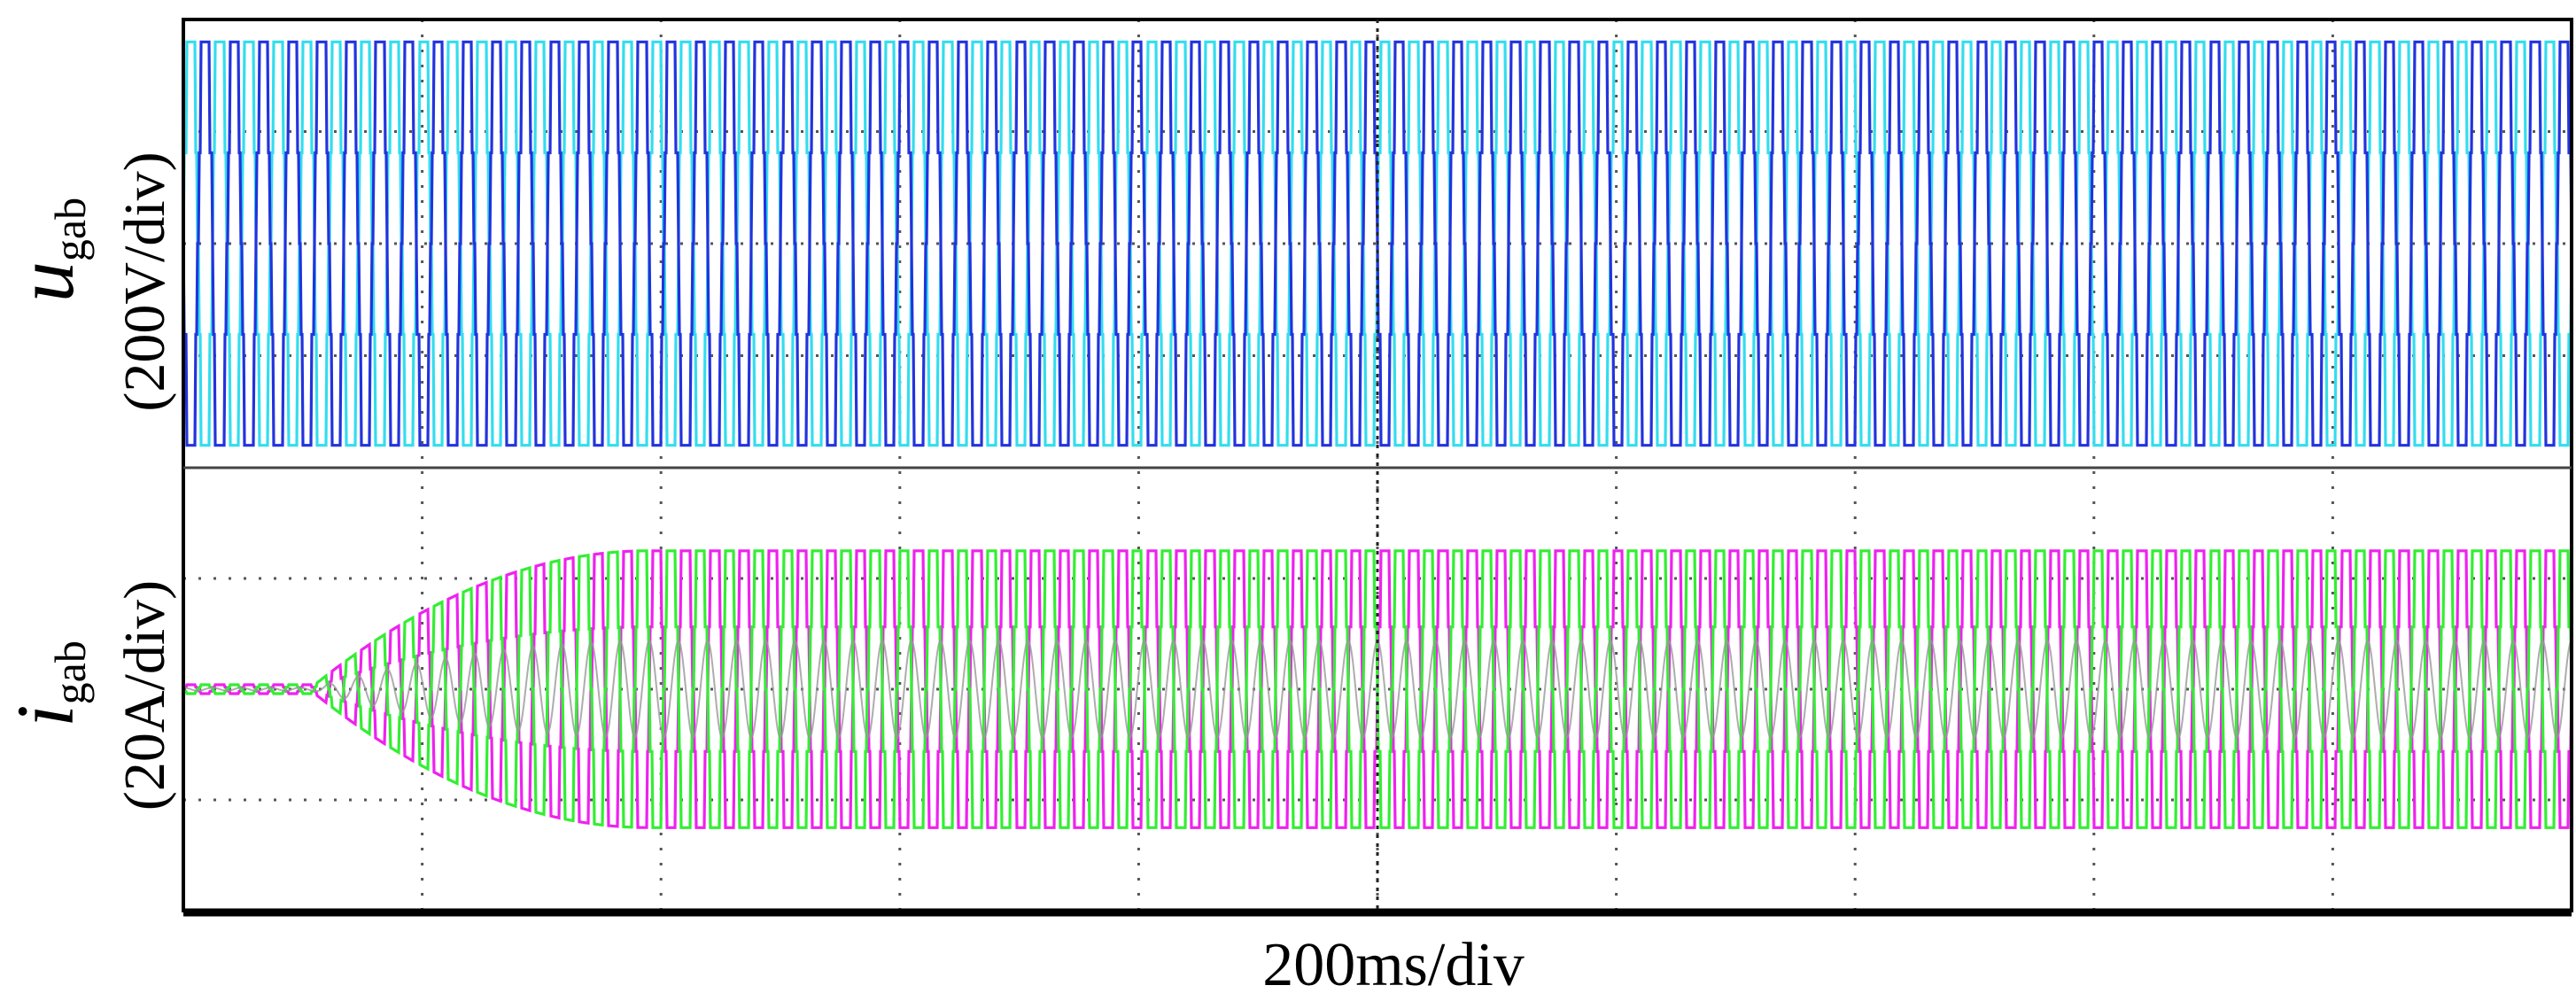 The height and width of the screenshot is (1001, 2576). Describe the element at coordinates (45, 281) in the screenshot. I see `voltage-symbol: u` at that location.